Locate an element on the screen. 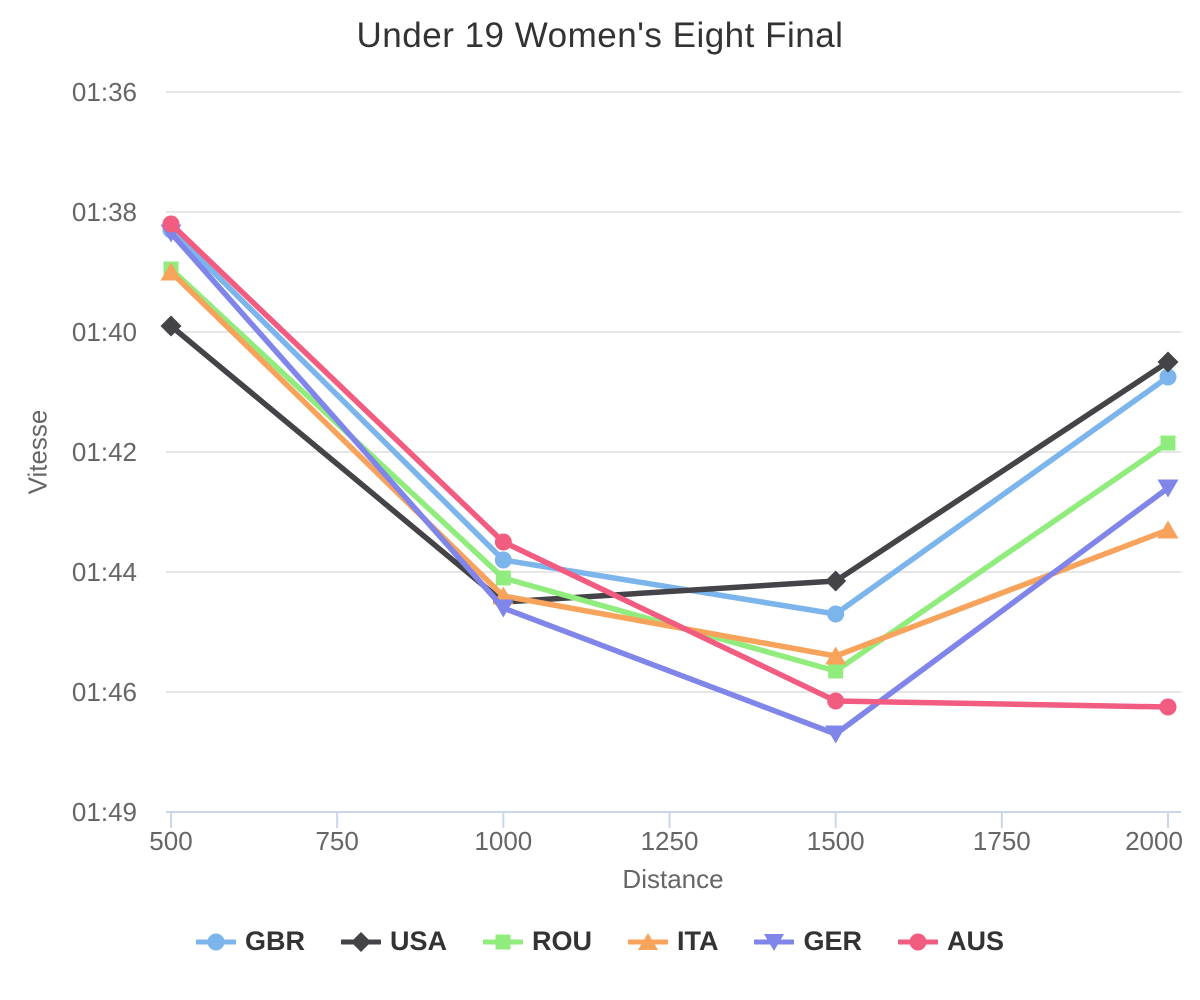 The width and height of the screenshot is (1200, 1000). legend-item-ger: GER is located at coordinates (808, 941).